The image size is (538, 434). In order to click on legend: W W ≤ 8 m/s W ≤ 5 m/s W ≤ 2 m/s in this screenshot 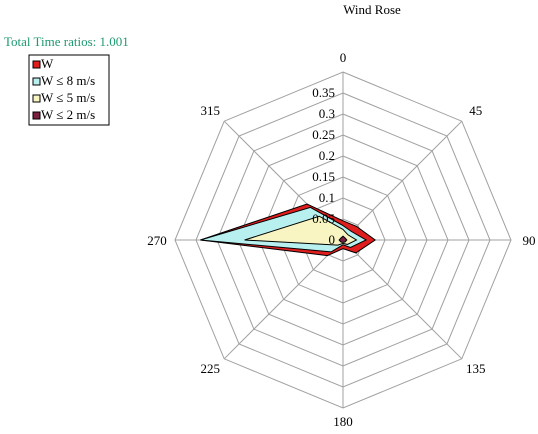, I will do `click(69, 90)`.